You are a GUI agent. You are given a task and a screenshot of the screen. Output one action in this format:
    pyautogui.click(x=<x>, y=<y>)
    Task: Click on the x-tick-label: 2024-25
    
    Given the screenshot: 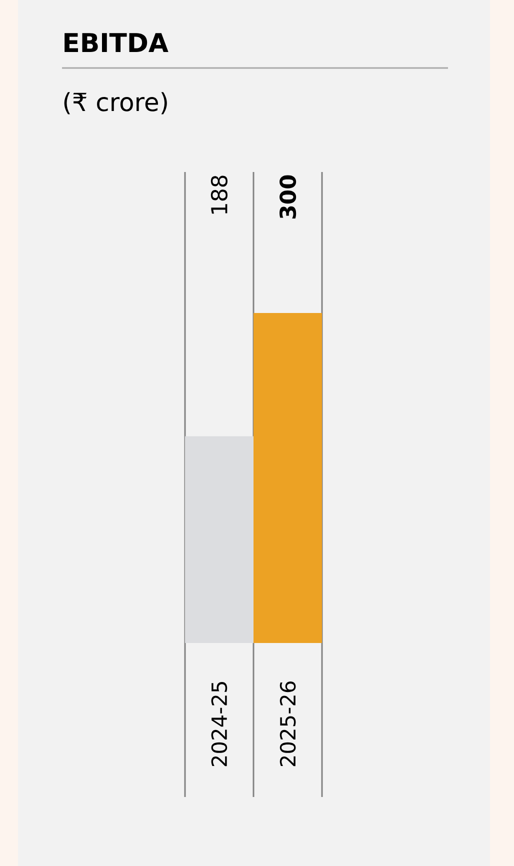 What is the action you would take?
    pyautogui.click(x=219, y=724)
    